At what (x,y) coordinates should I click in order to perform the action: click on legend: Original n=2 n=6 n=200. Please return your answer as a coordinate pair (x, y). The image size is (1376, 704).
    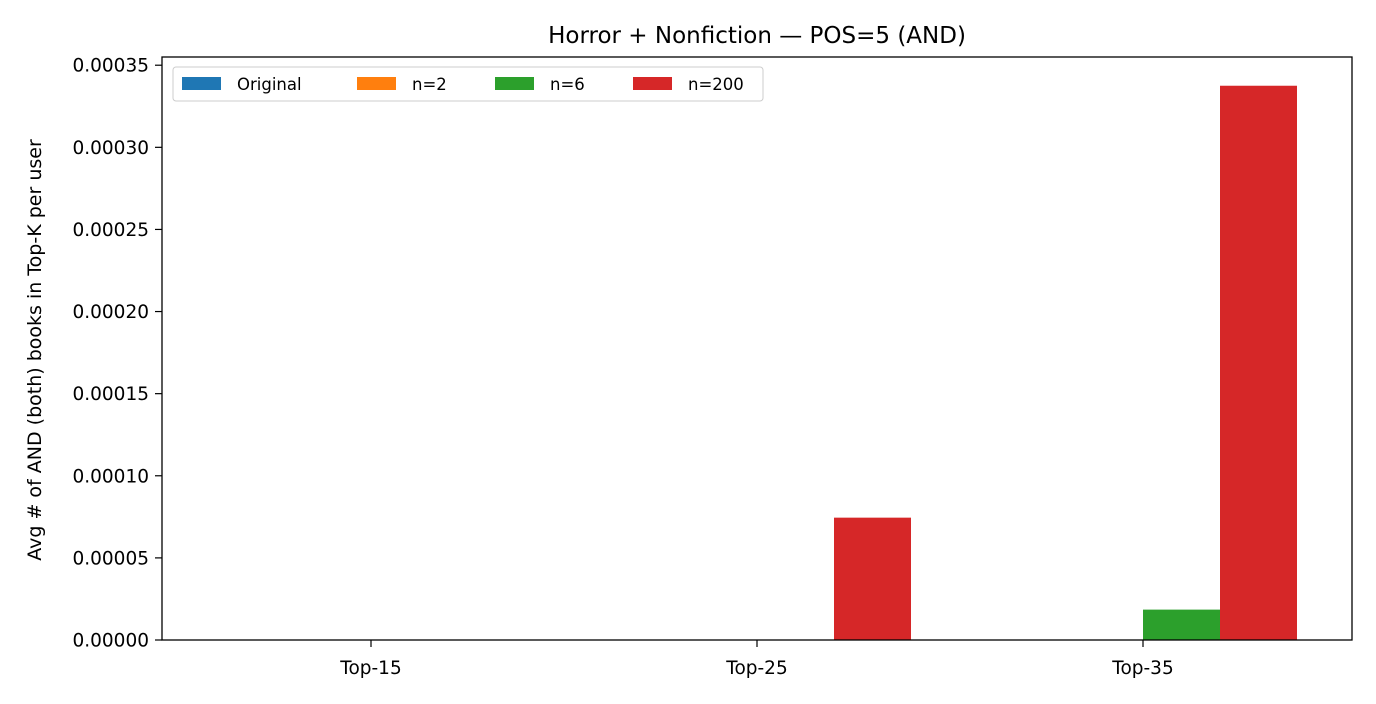
    Looking at the image, I should click on (468, 84).